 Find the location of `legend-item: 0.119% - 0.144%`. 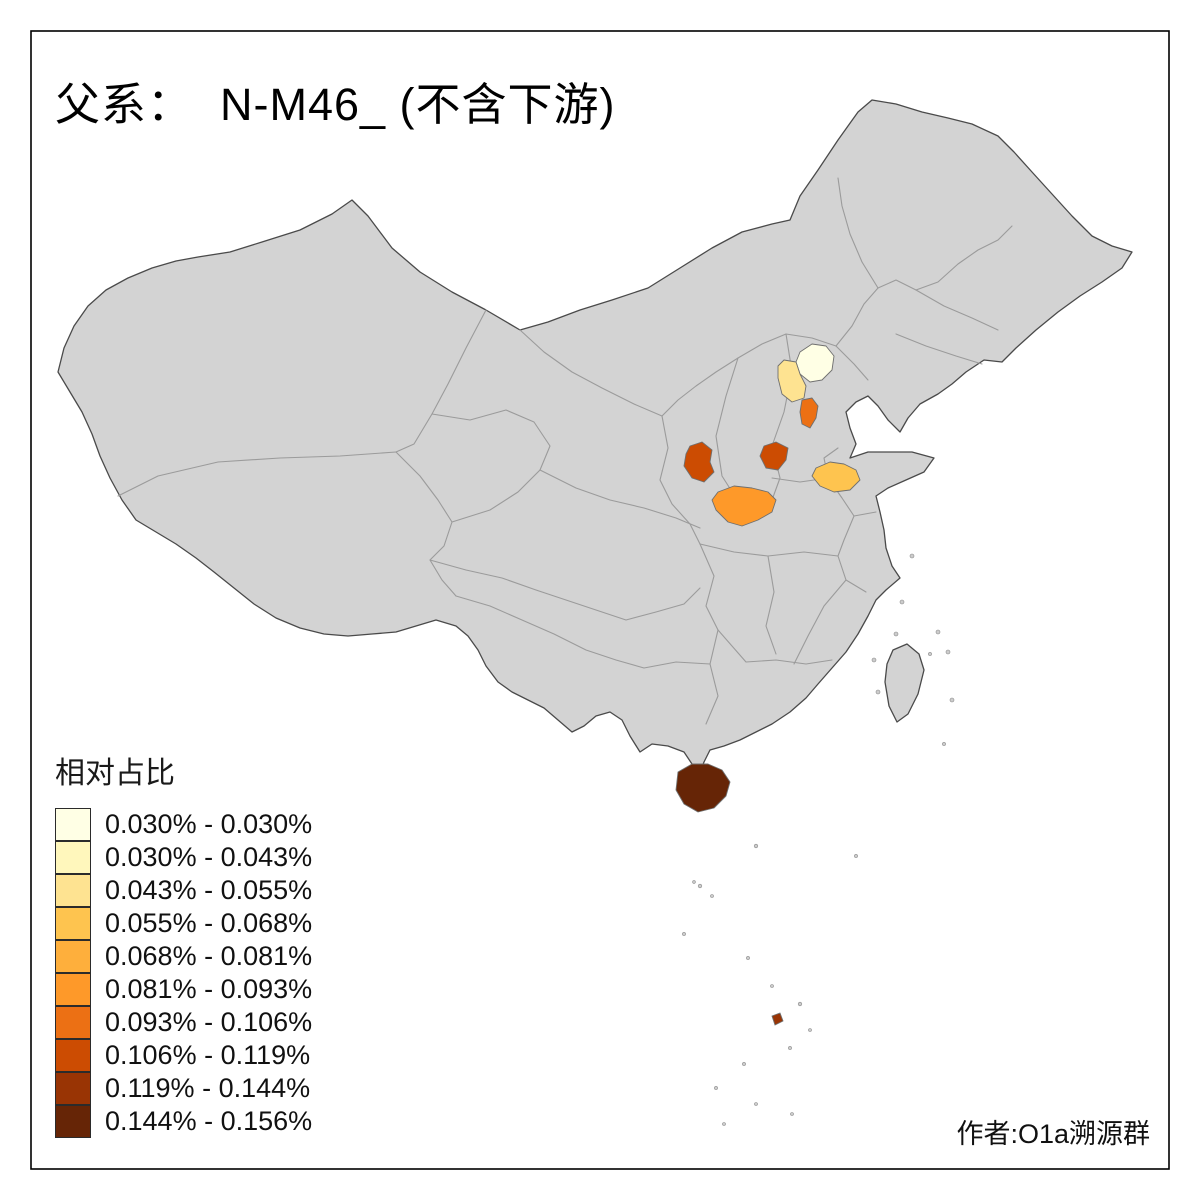

legend-item: 0.119% - 0.144% is located at coordinates (183, 1088).